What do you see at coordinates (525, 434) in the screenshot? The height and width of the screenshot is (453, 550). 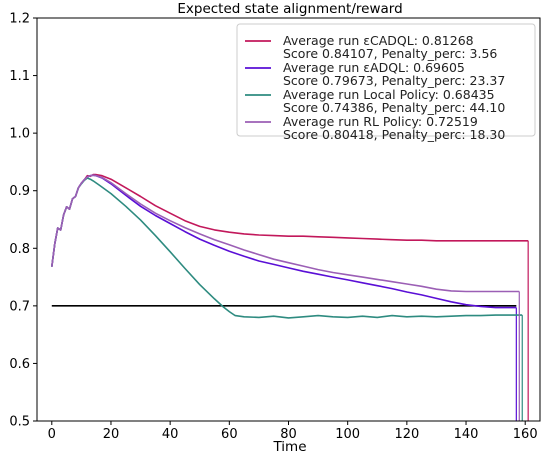 I see `x-tick-label: 160` at bounding box center [525, 434].